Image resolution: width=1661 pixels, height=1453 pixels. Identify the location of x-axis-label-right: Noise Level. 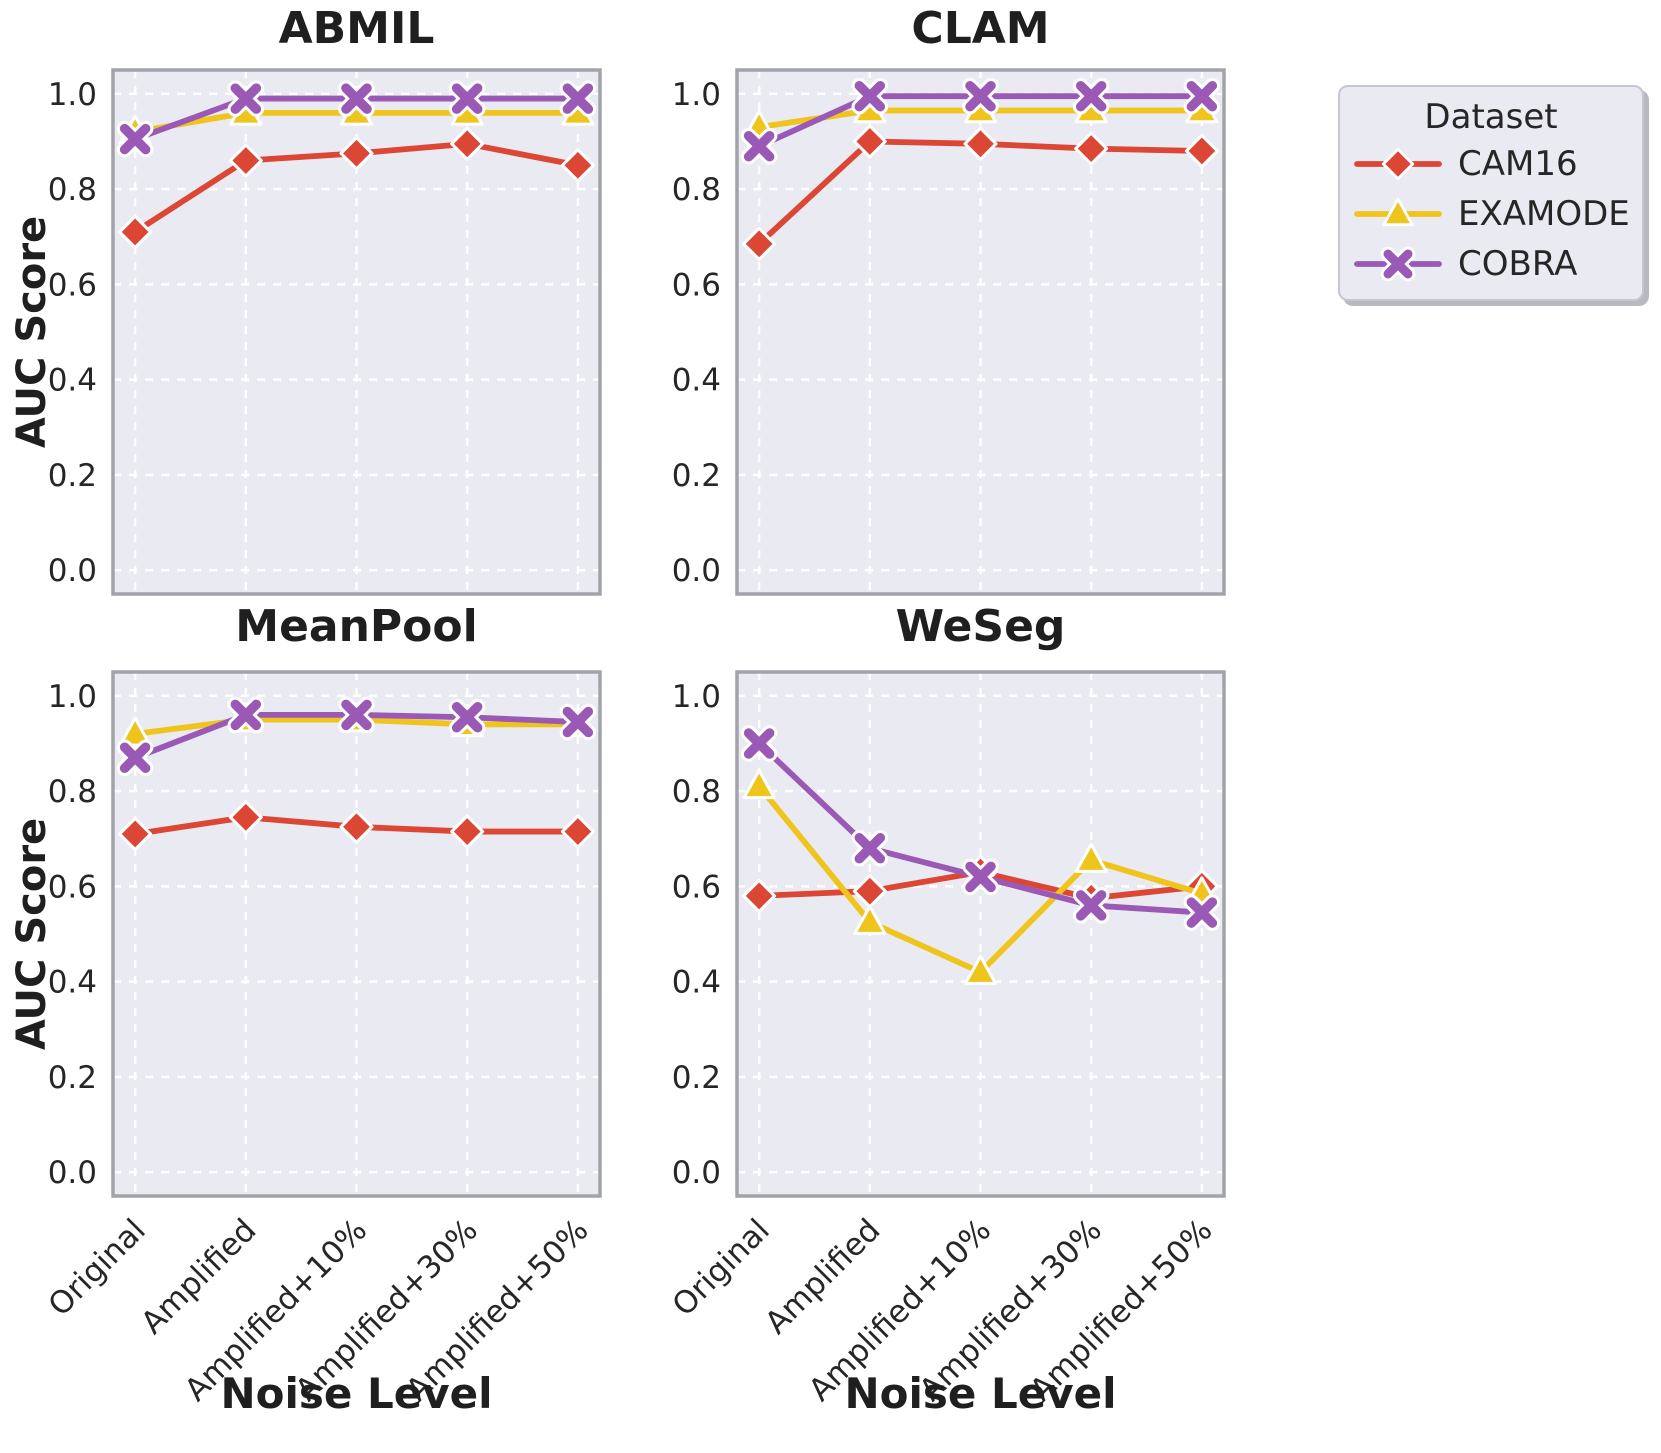
(980, 1393).